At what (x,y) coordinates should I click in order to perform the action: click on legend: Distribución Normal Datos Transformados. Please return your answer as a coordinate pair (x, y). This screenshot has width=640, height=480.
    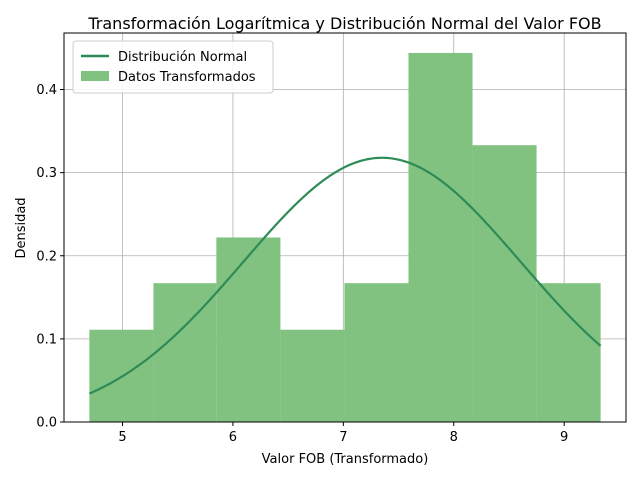
    Looking at the image, I should click on (173, 67).